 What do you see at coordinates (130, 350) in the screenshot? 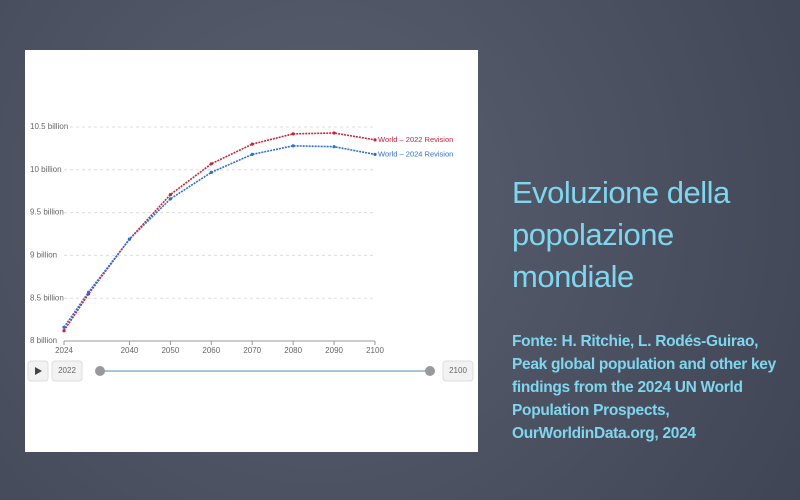
I see `x-tick-label: 2040` at bounding box center [130, 350].